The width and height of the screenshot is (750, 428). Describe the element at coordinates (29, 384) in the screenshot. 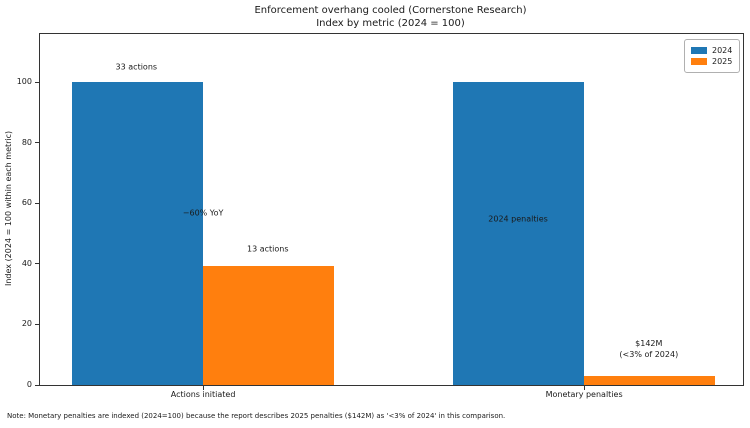

I see `y-tick-label: 0` at that location.